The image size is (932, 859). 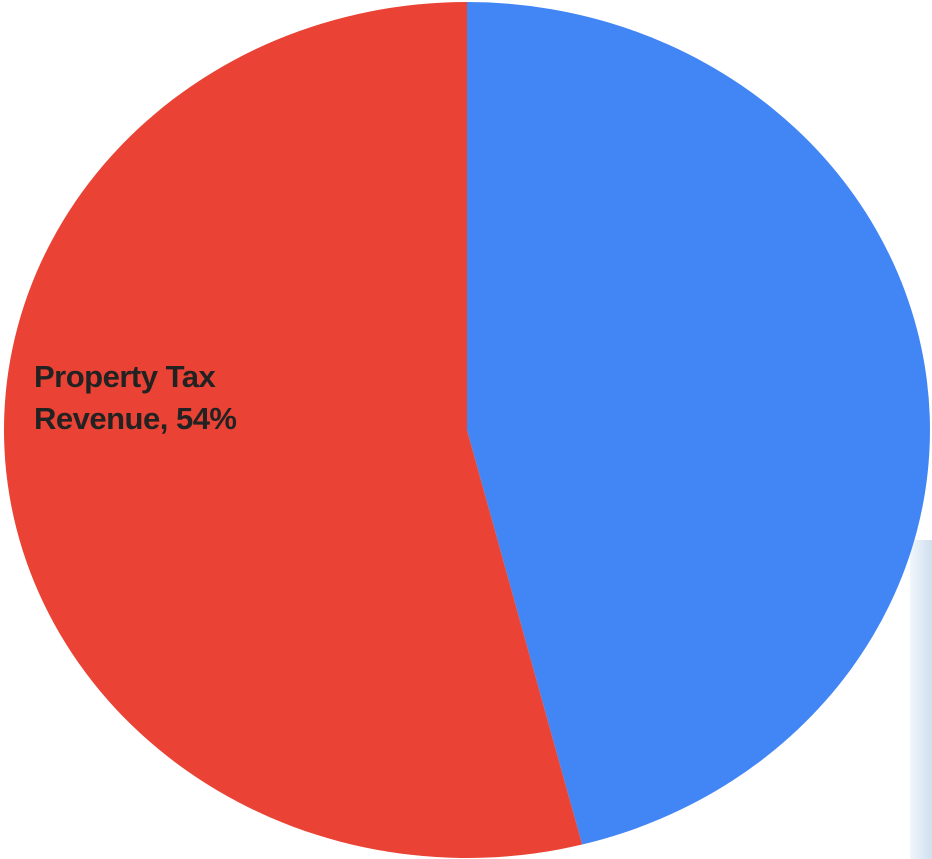 I want to click on slice-label-line-2: Revenue, 54%, so click(x=135, y=418).